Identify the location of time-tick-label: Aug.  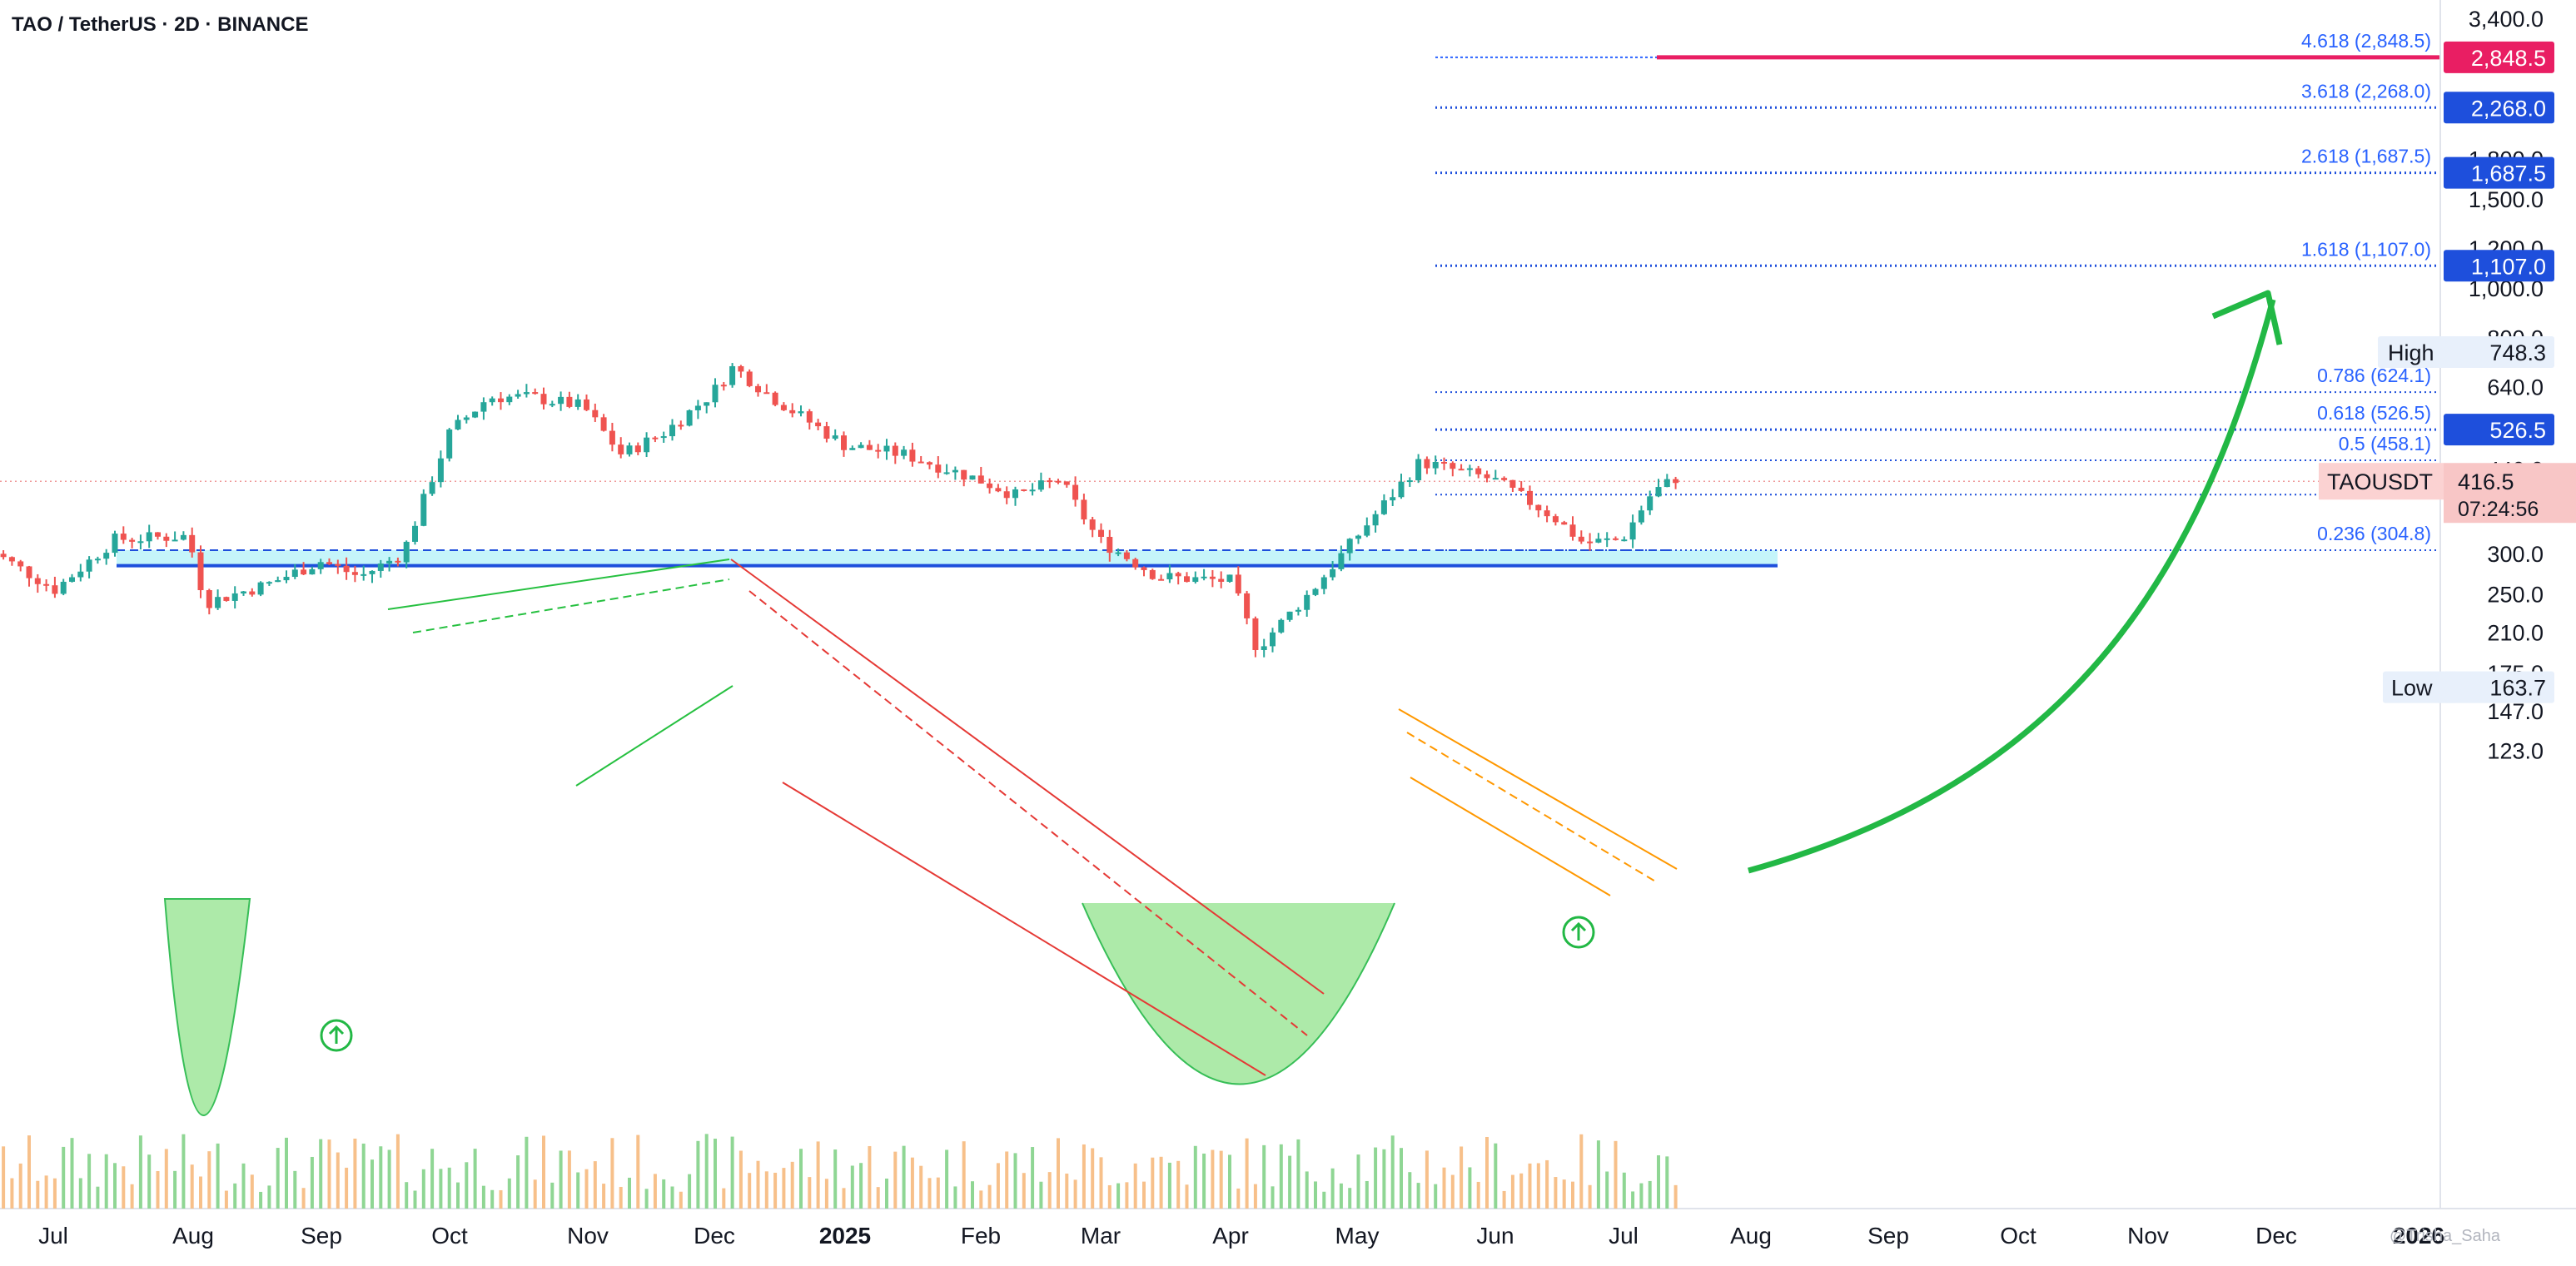
(193, 1236).